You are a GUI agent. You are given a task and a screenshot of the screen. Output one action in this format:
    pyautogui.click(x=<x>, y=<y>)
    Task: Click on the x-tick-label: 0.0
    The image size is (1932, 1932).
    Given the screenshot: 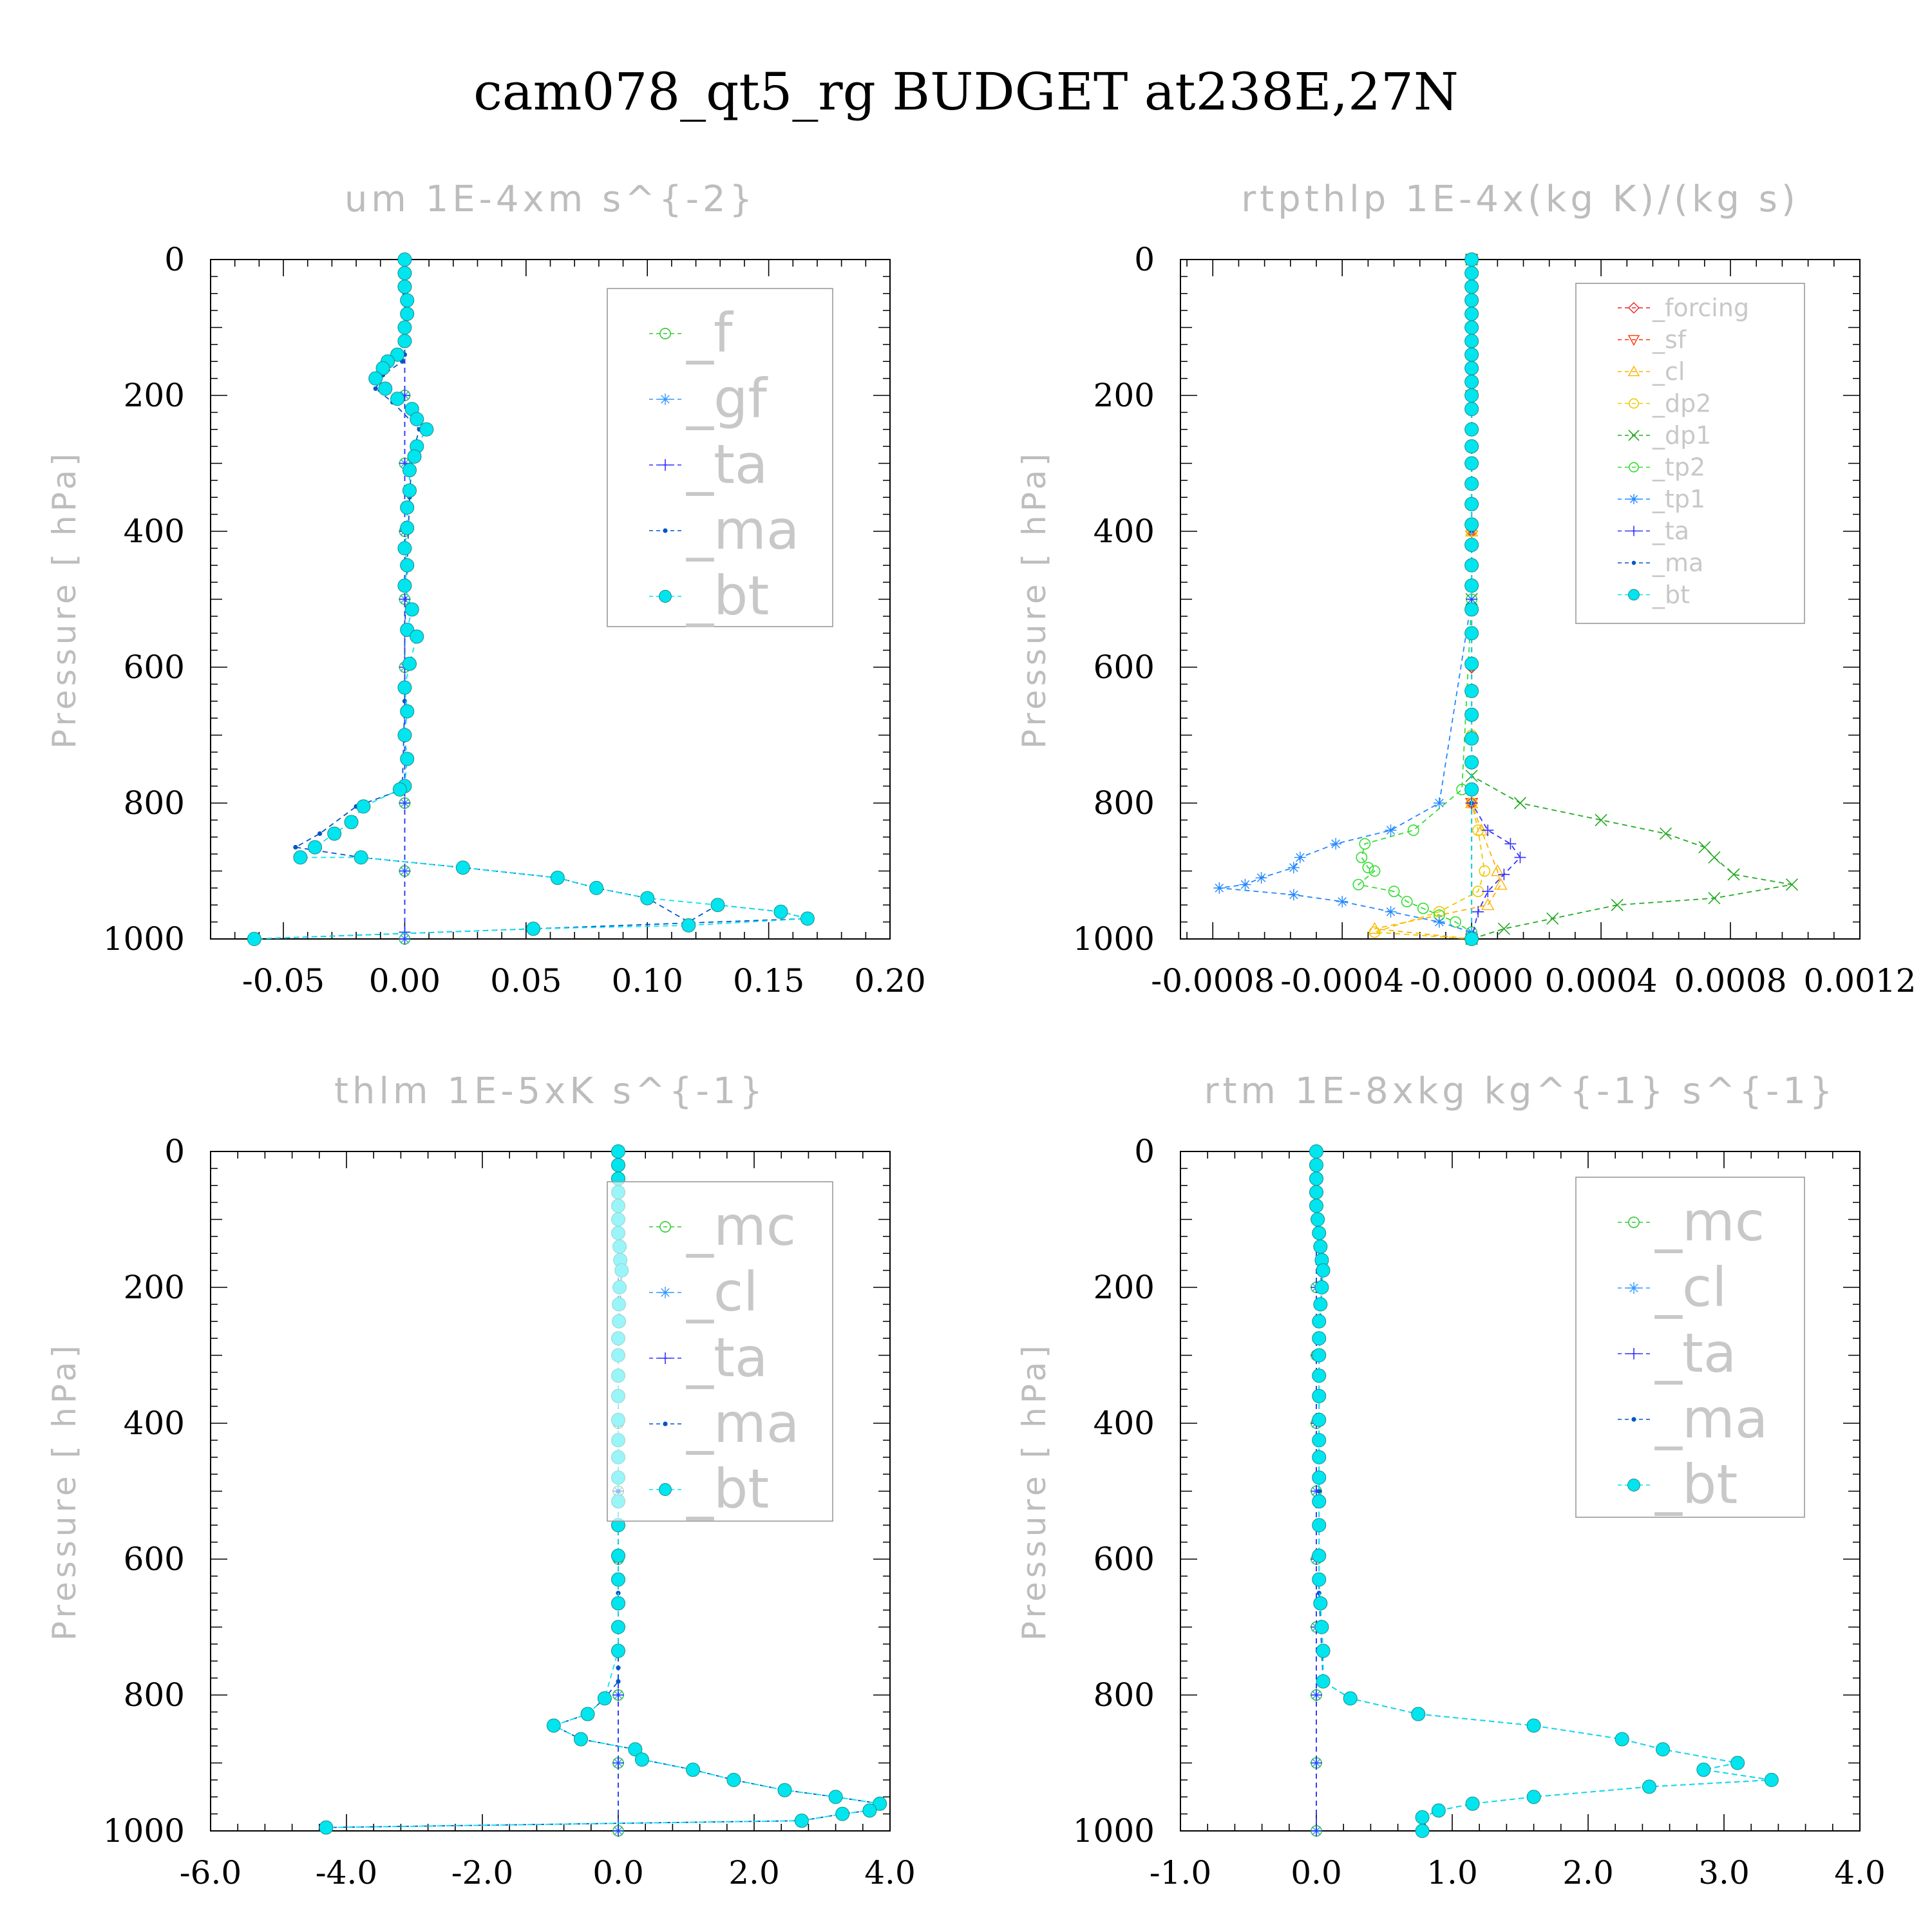 What is the action you would take?
    pyautogui.click(x=1317, y=1872)
    